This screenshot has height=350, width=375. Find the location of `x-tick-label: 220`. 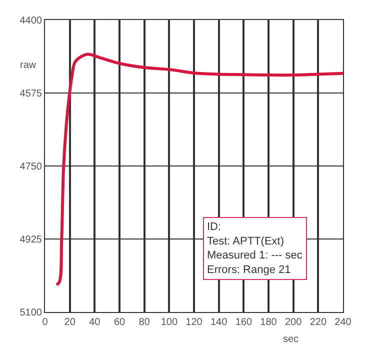

x-tick-label: 220 is located at coordinates (318, 322).